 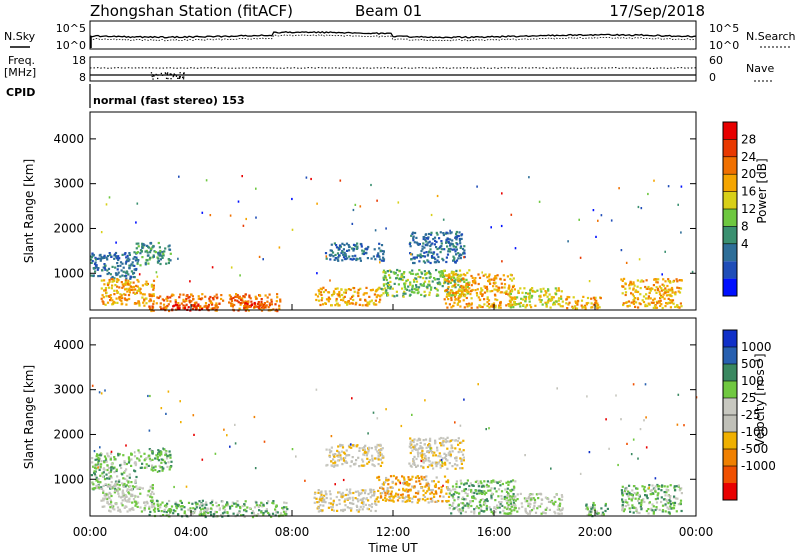 What do you see at coordinates (756, 347) in the screenshot?
I see `colorbar-tick-label: 1000` at bounding box center [756, 347].